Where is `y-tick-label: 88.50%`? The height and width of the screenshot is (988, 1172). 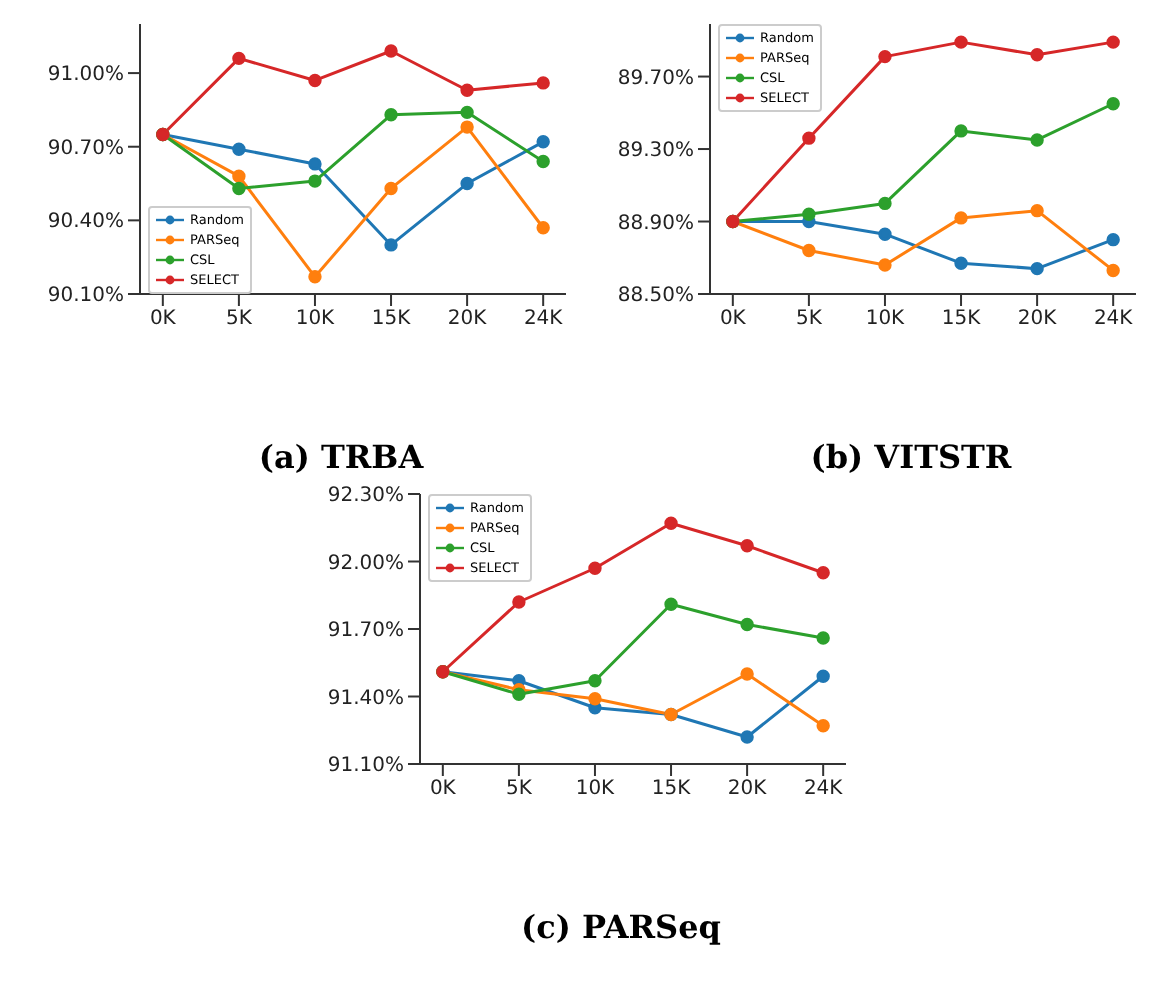
y-tick-label: 88.50% is located at coordinates (655, 296).